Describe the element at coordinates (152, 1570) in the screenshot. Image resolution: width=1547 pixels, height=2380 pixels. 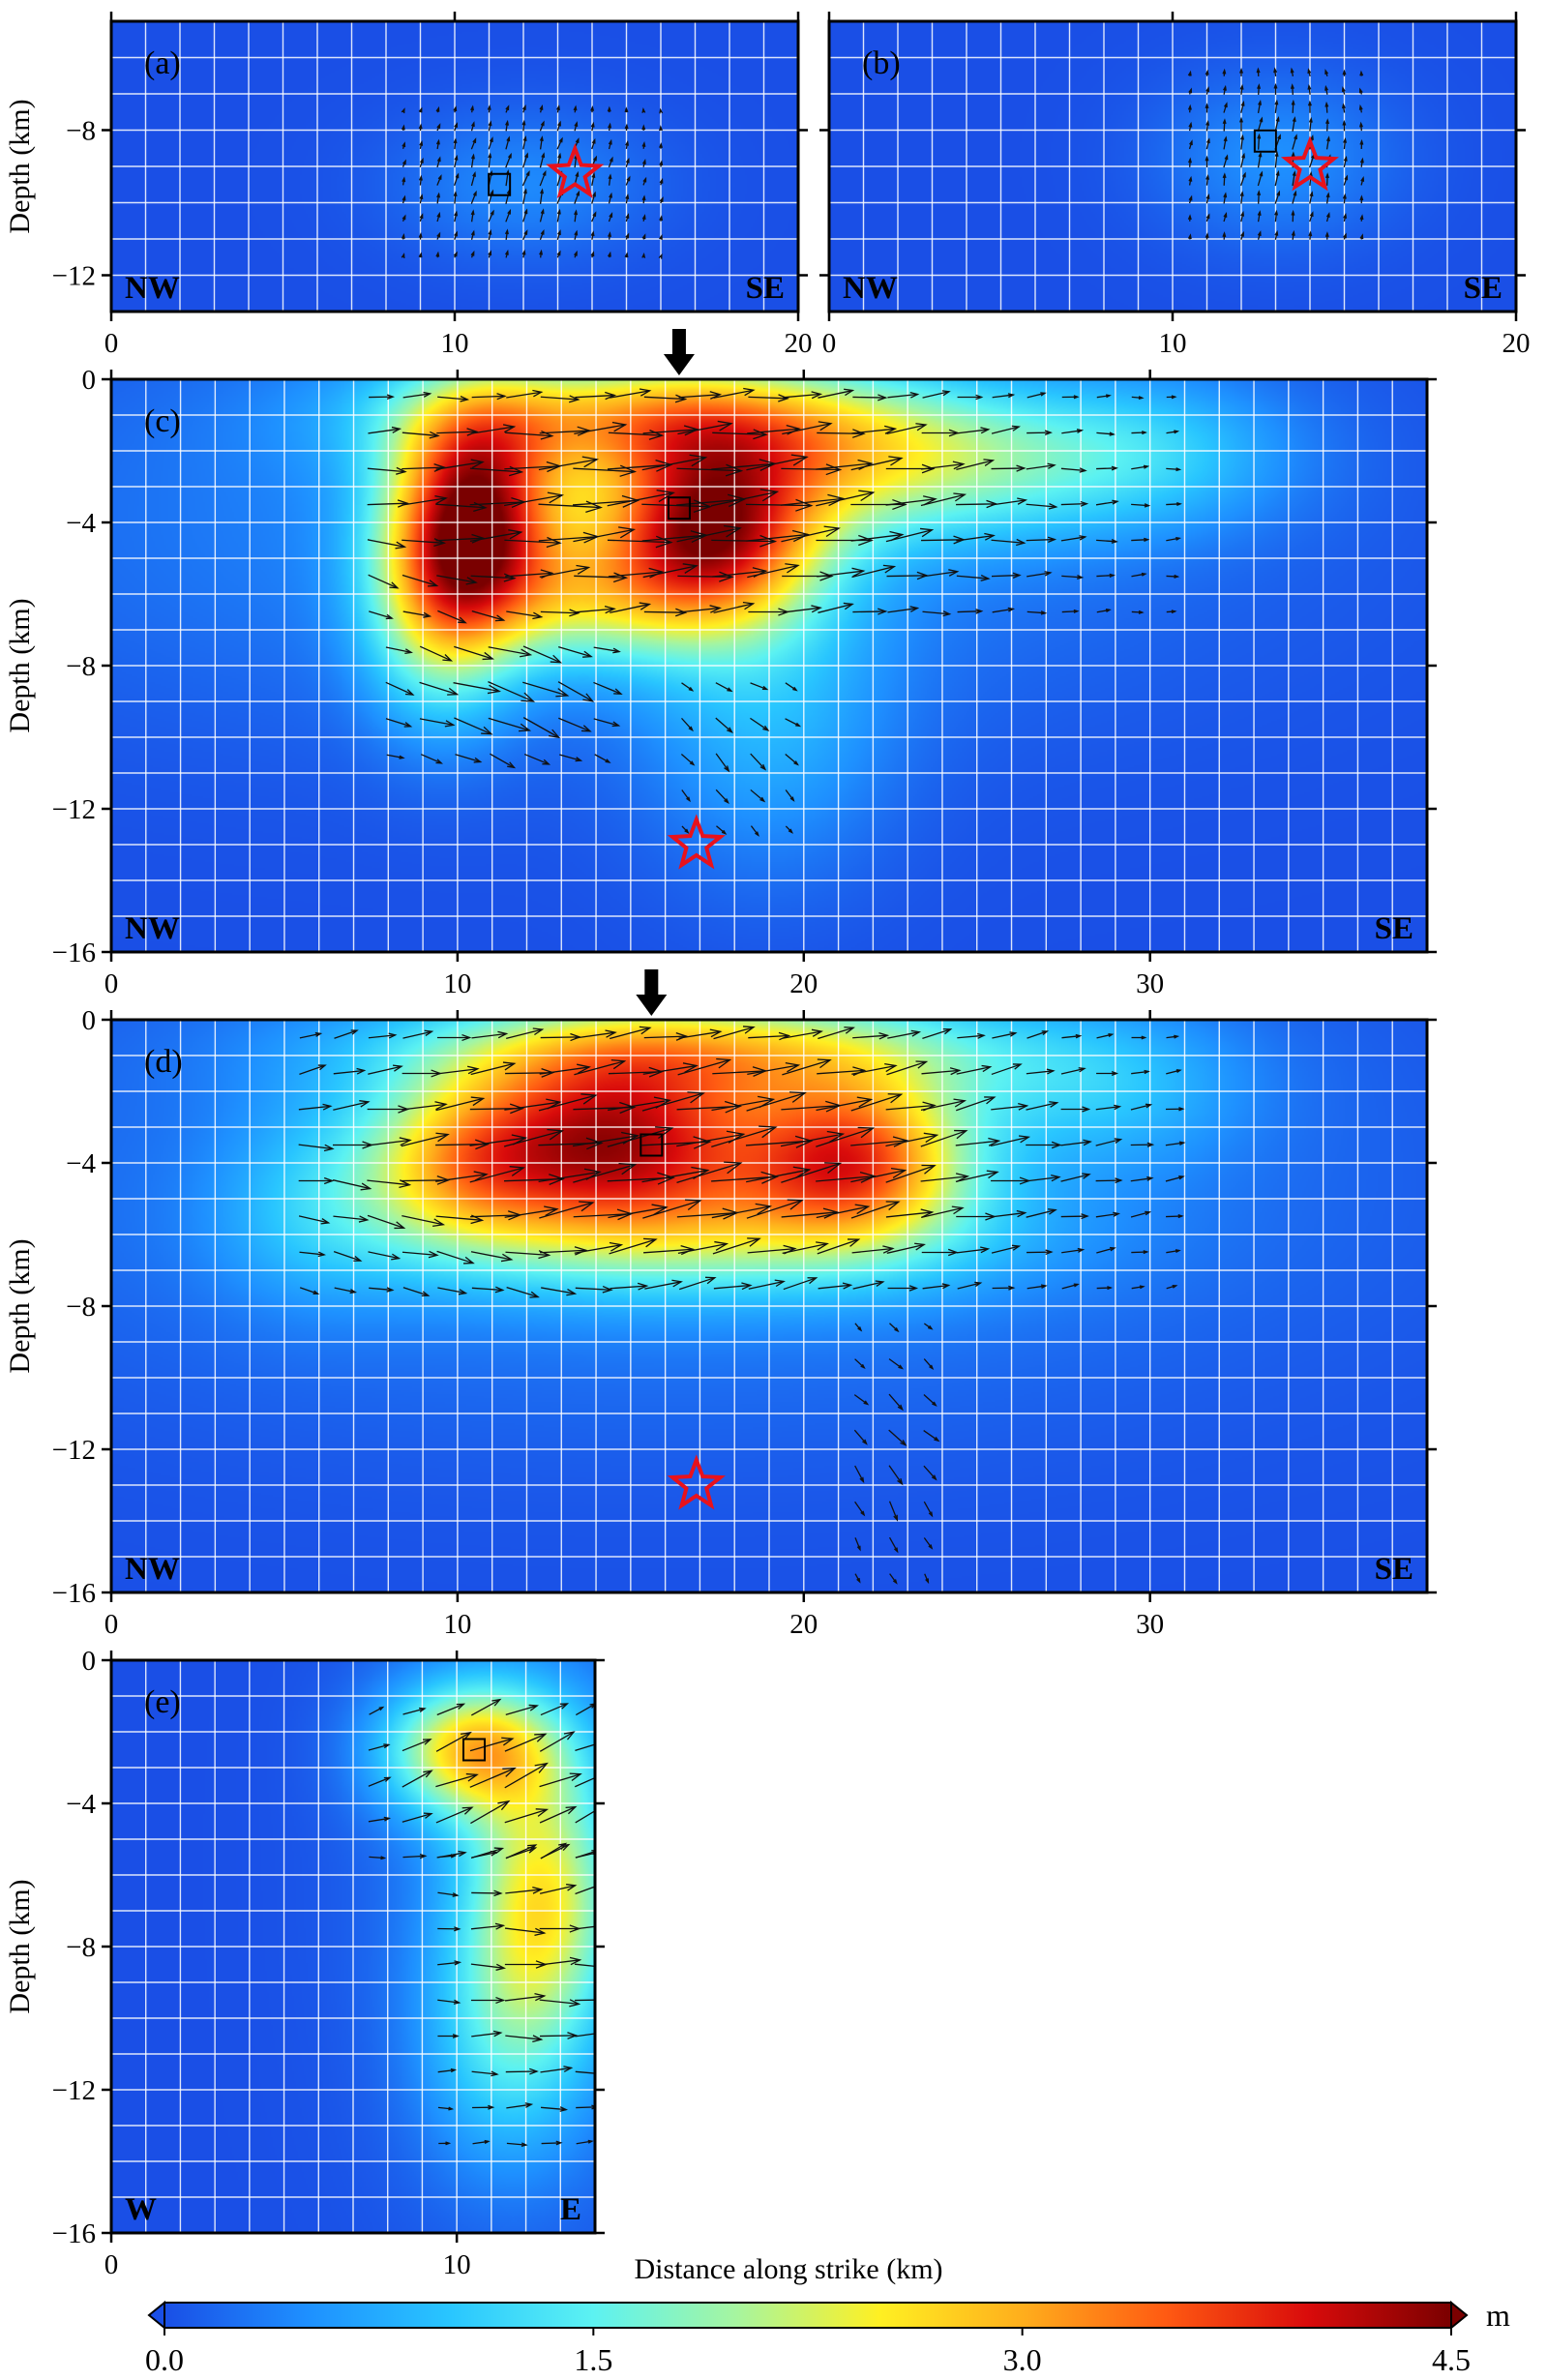
I see `direction-label-left: NW` at that location.